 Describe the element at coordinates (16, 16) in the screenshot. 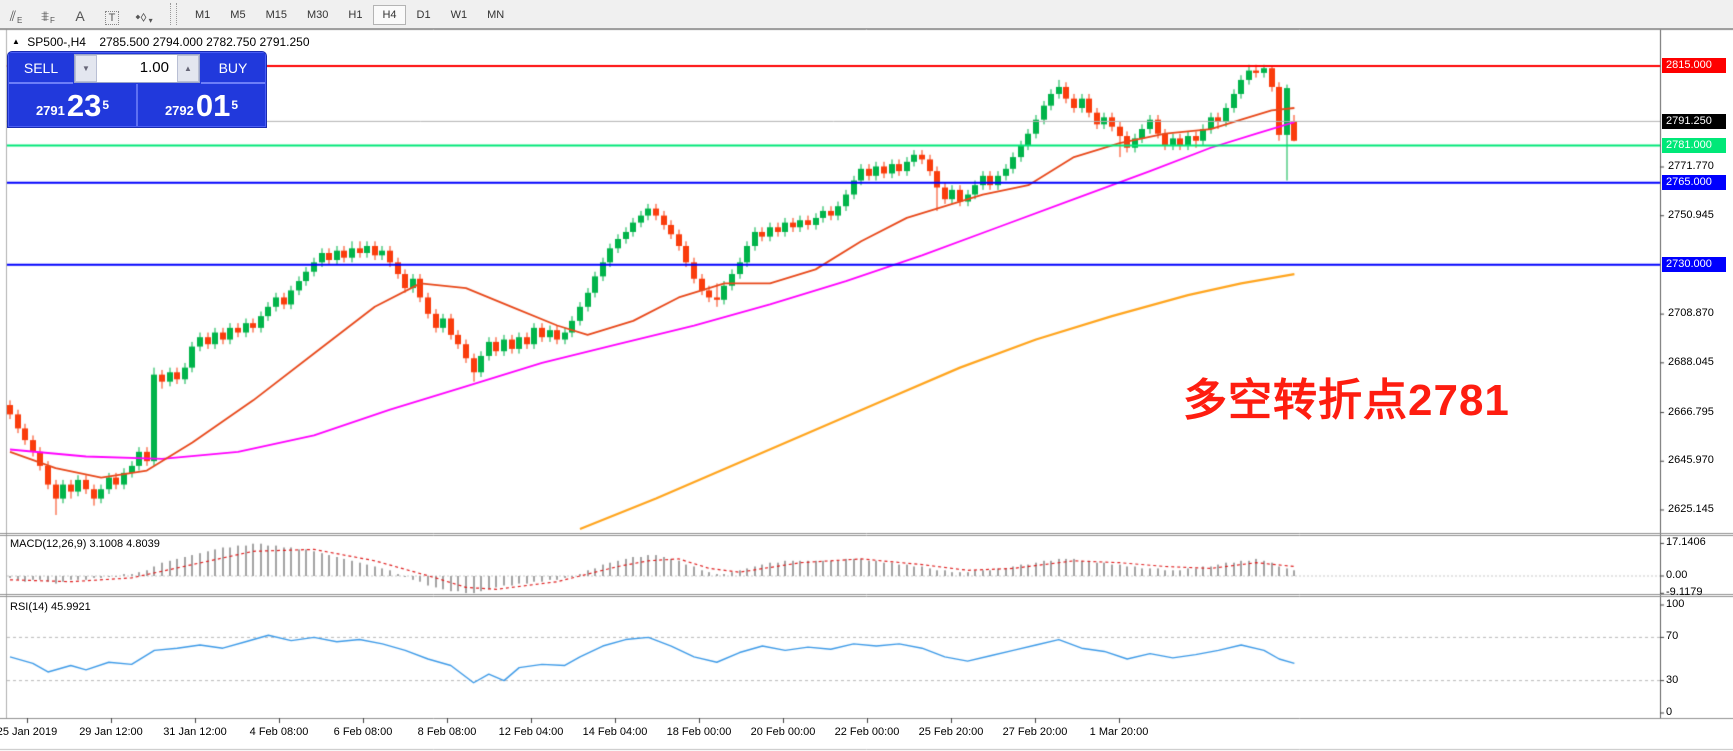

I see `wave-tool-icon: ⫽ E` at that location.